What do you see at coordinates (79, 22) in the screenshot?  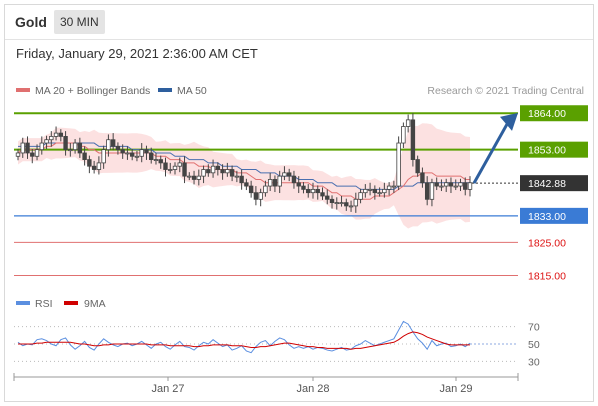 I see `timeframe-button: 30 MIN` at bounding box center [79, 22].